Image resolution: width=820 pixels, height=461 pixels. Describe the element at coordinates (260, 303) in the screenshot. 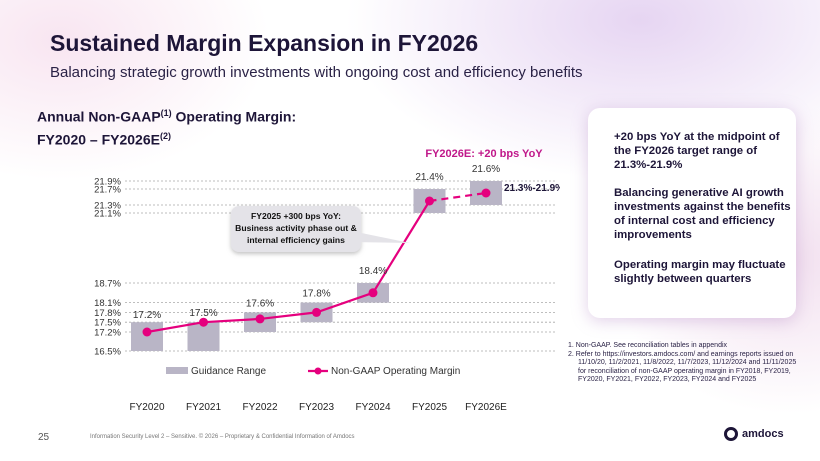

I see `data-label-FY2022: 17.6%` at that location.